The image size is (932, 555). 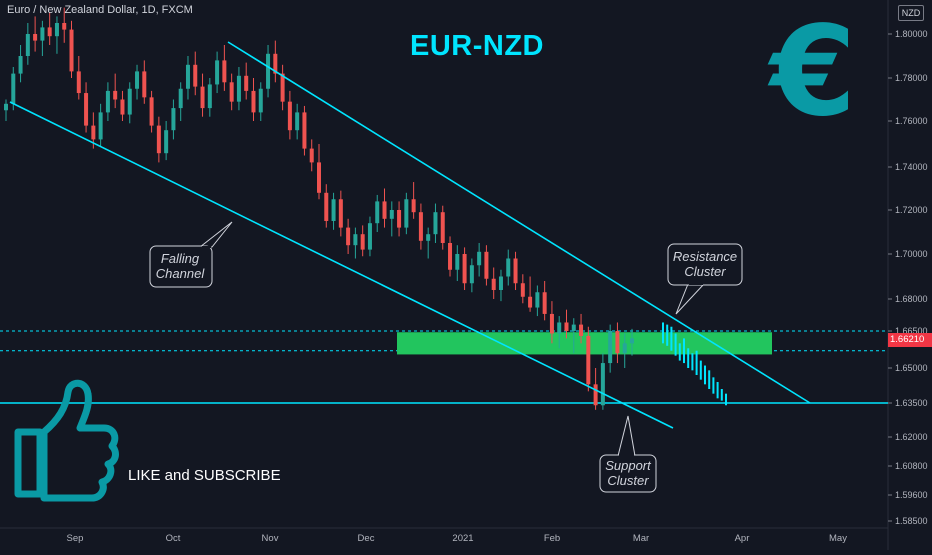 I want to click on last-price-label: 1.66210, so click(x=910, y=340).